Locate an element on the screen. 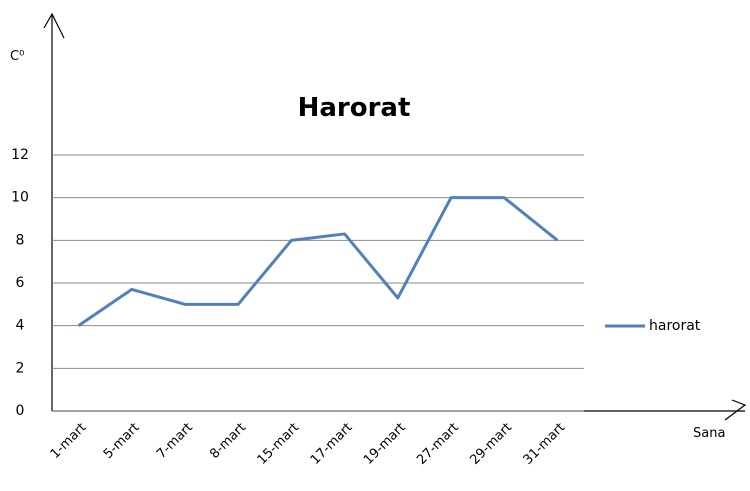  x-tick-label: 17-mart is located at coordinates (332, 444).